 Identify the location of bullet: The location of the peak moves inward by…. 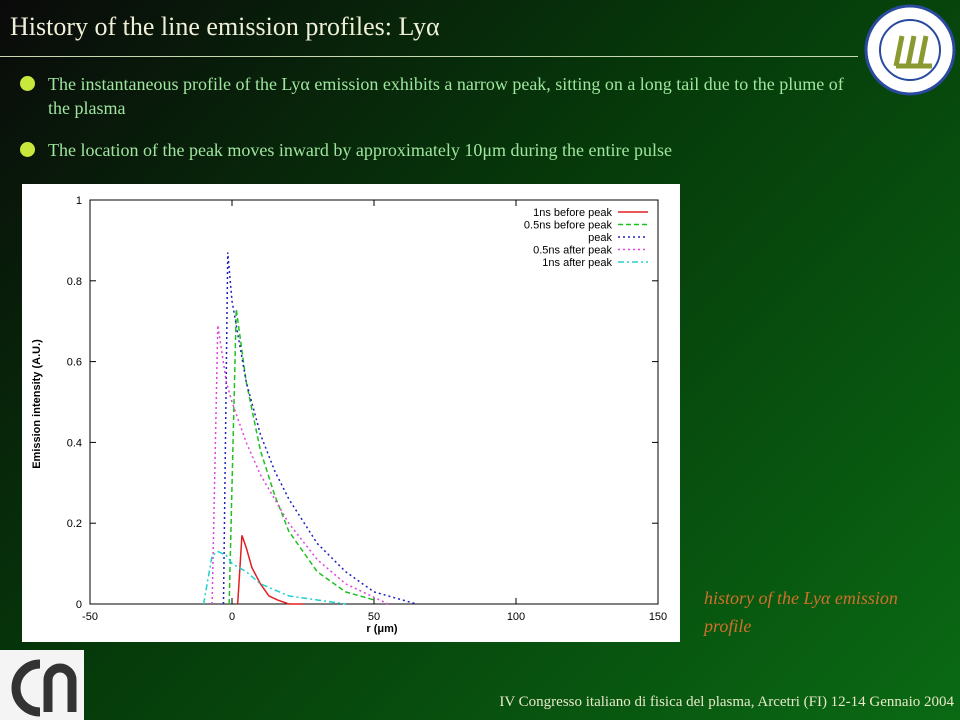
(434, 150).